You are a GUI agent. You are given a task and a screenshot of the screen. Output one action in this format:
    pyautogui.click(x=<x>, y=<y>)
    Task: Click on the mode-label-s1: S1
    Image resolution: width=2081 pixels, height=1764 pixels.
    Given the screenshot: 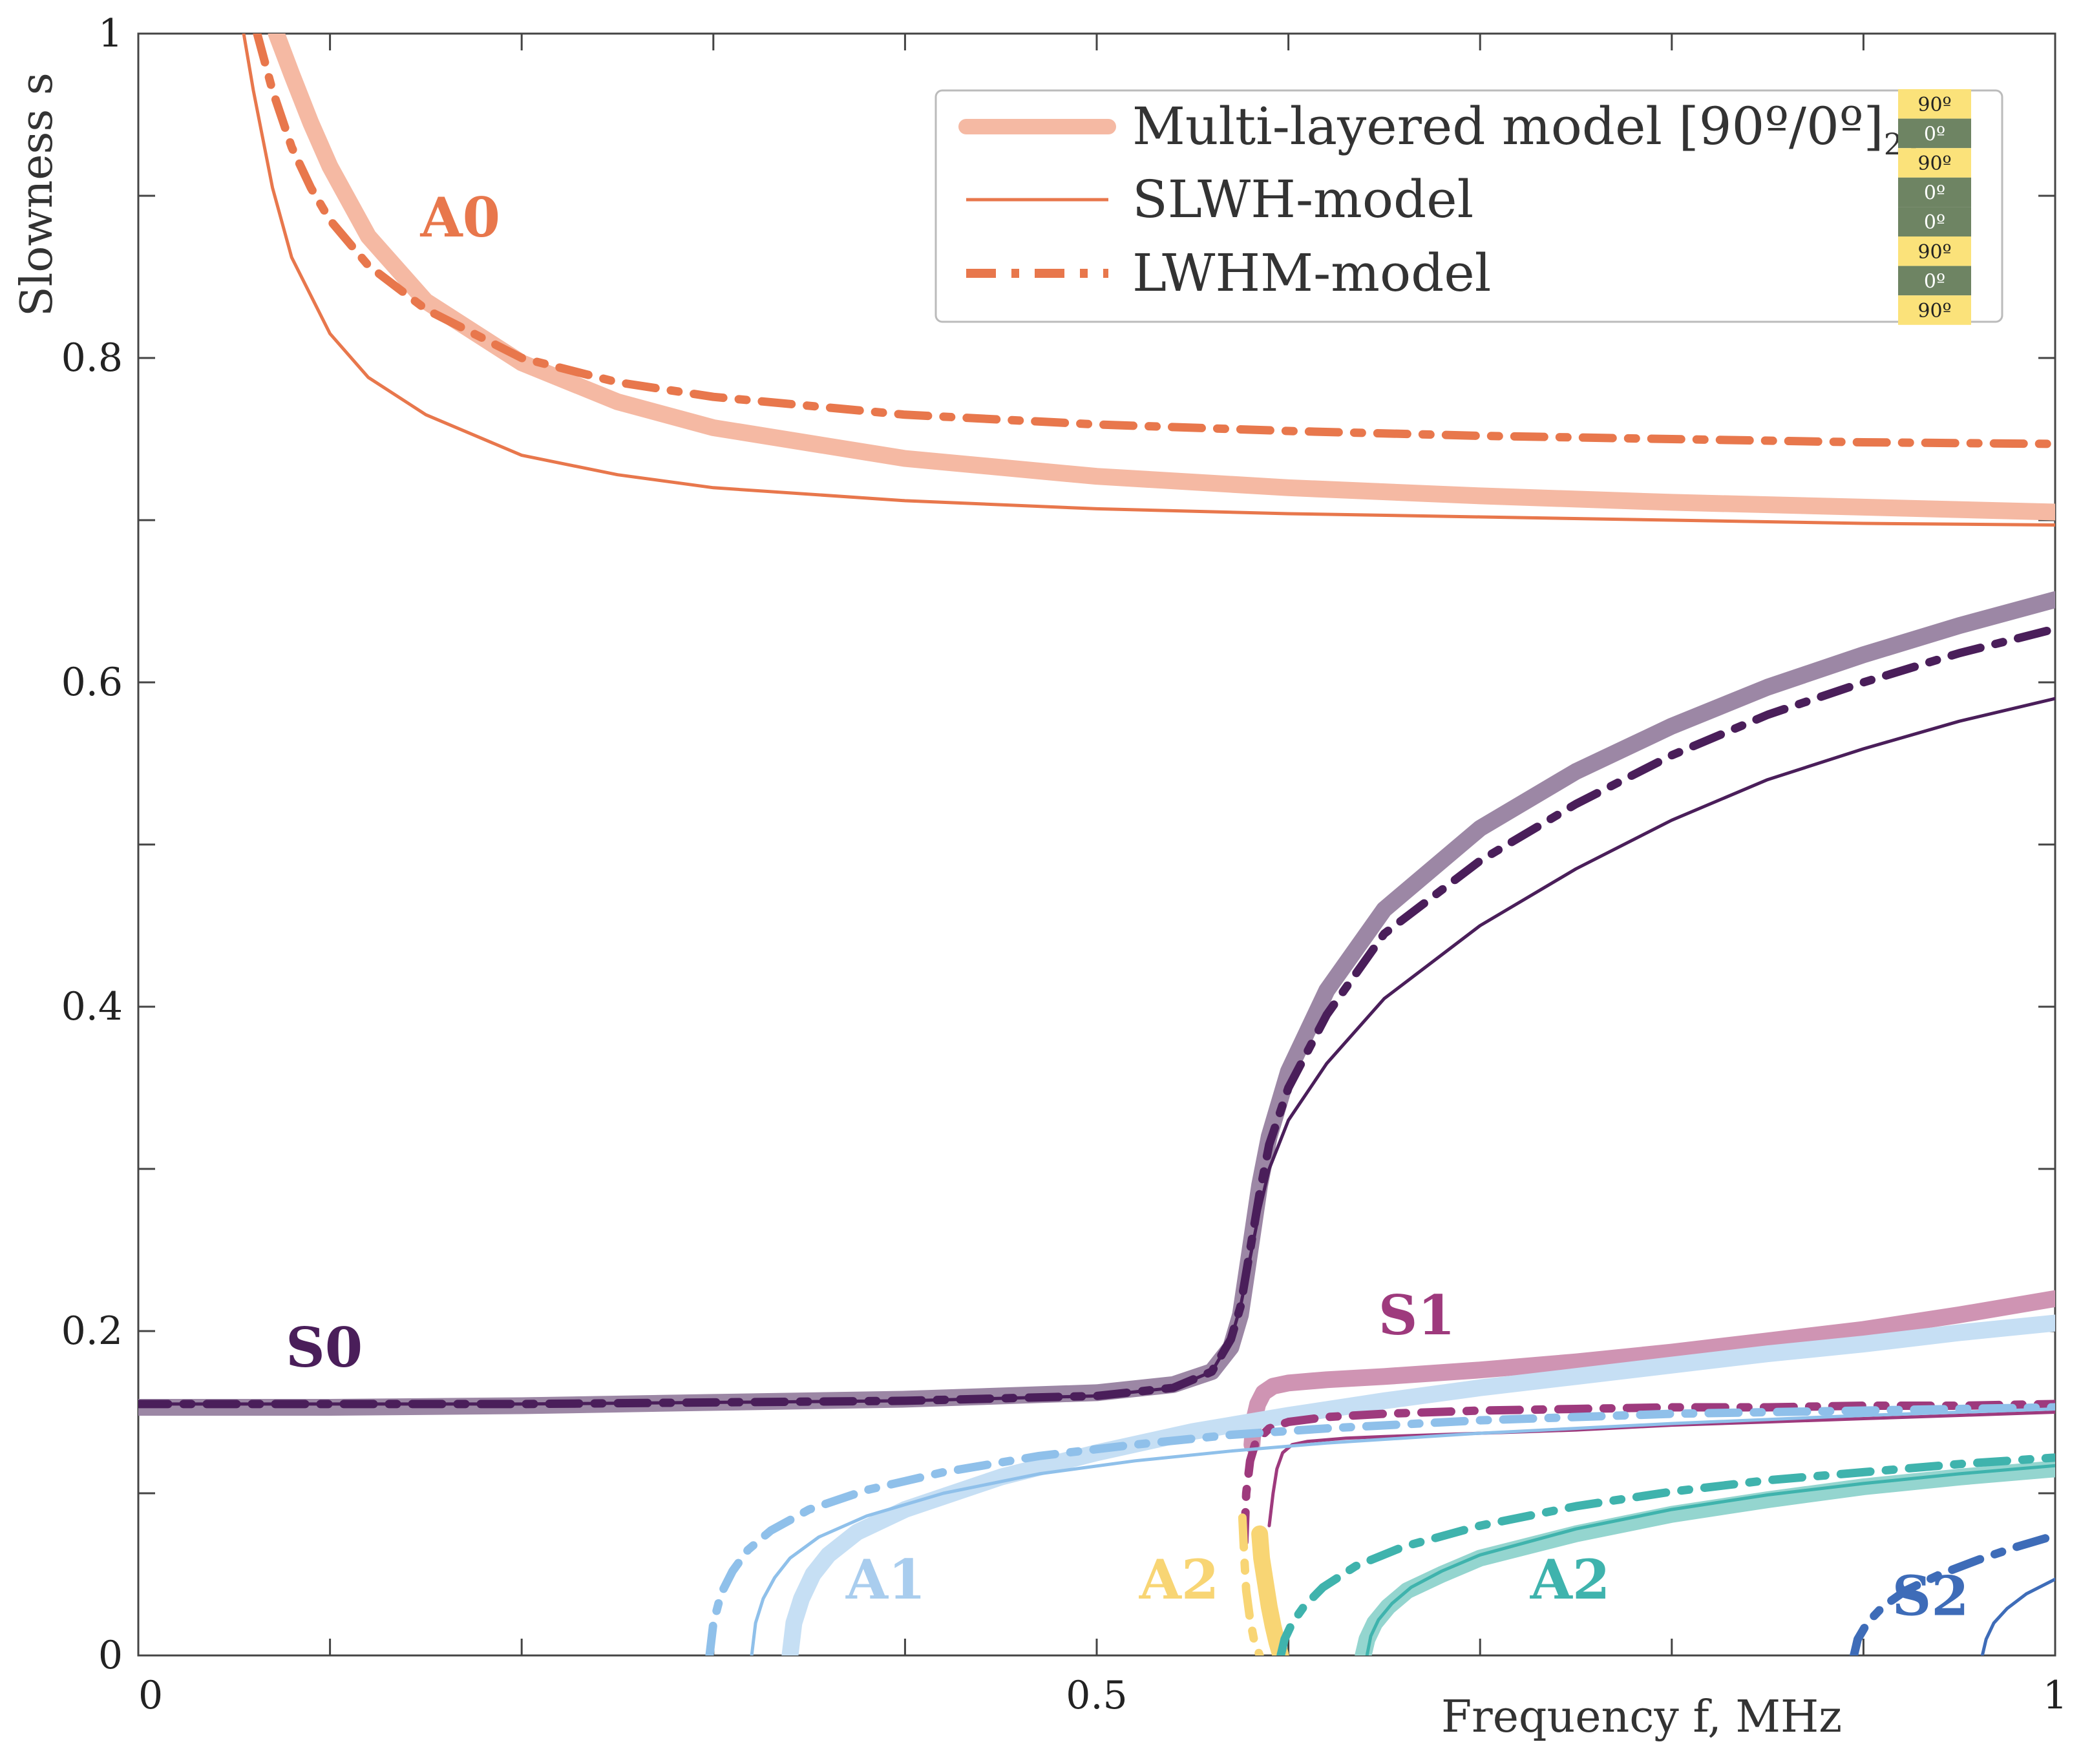 What is the action you would take?
    pyautogui.click(x=1417, y=1315)
    